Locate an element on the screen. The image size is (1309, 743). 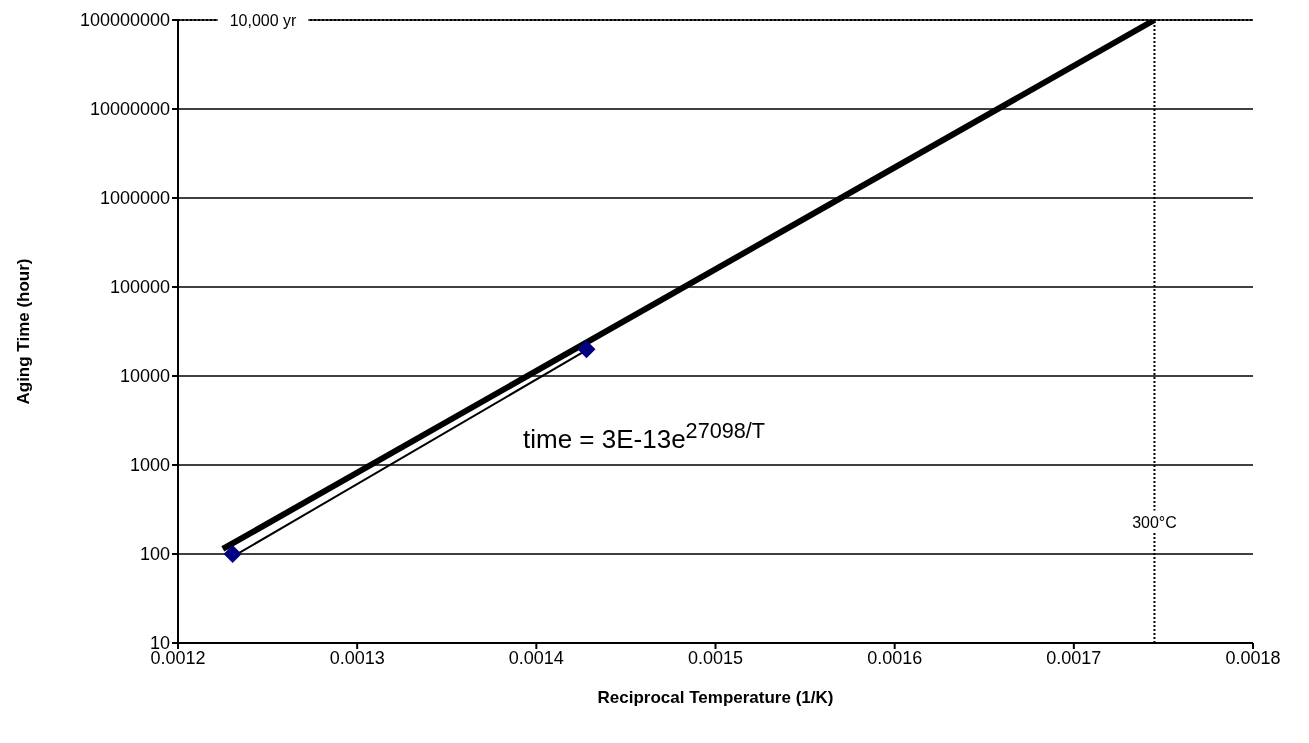
x-tick-label: 0.0016 is located at coordinates (895, 657).